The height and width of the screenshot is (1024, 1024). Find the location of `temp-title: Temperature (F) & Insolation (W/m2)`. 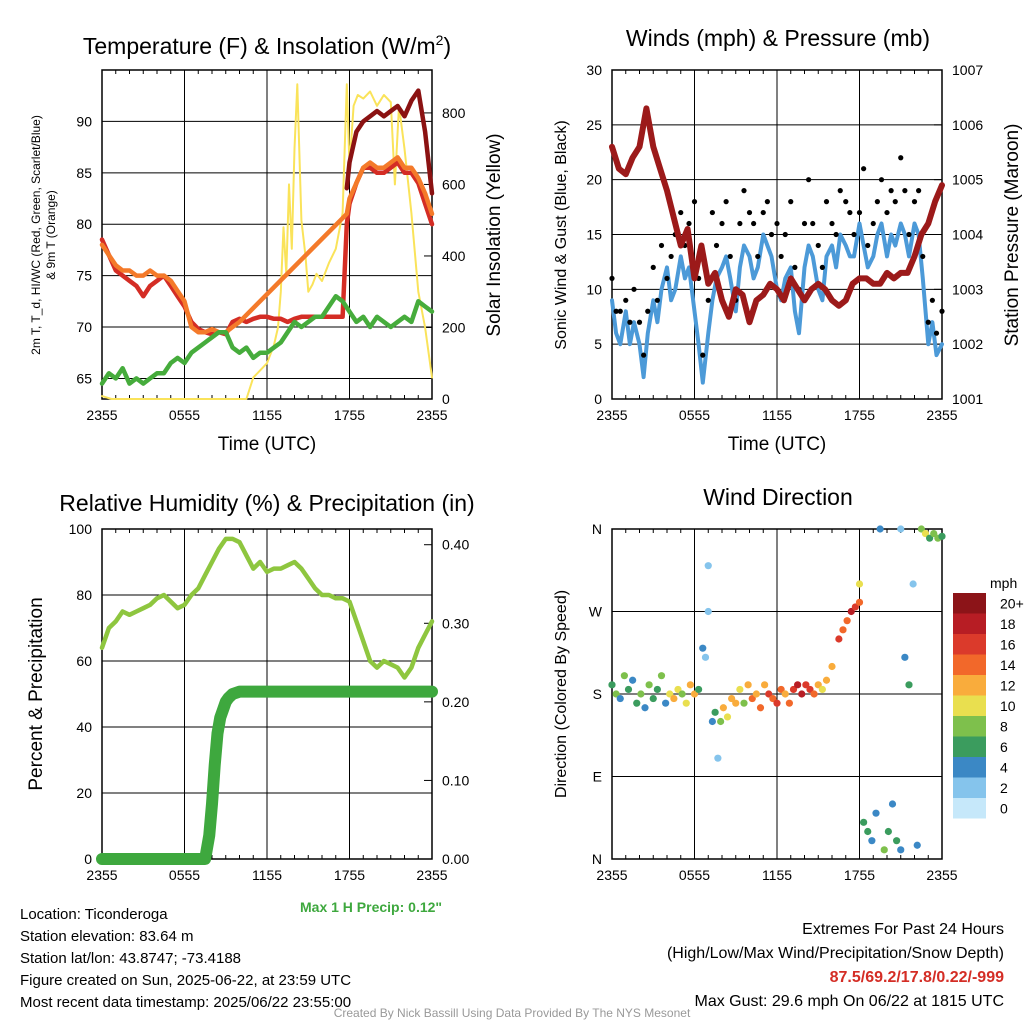

temp-title: Temperature (F) & Insolation (W/m2) is located at coordinates (267, 45).